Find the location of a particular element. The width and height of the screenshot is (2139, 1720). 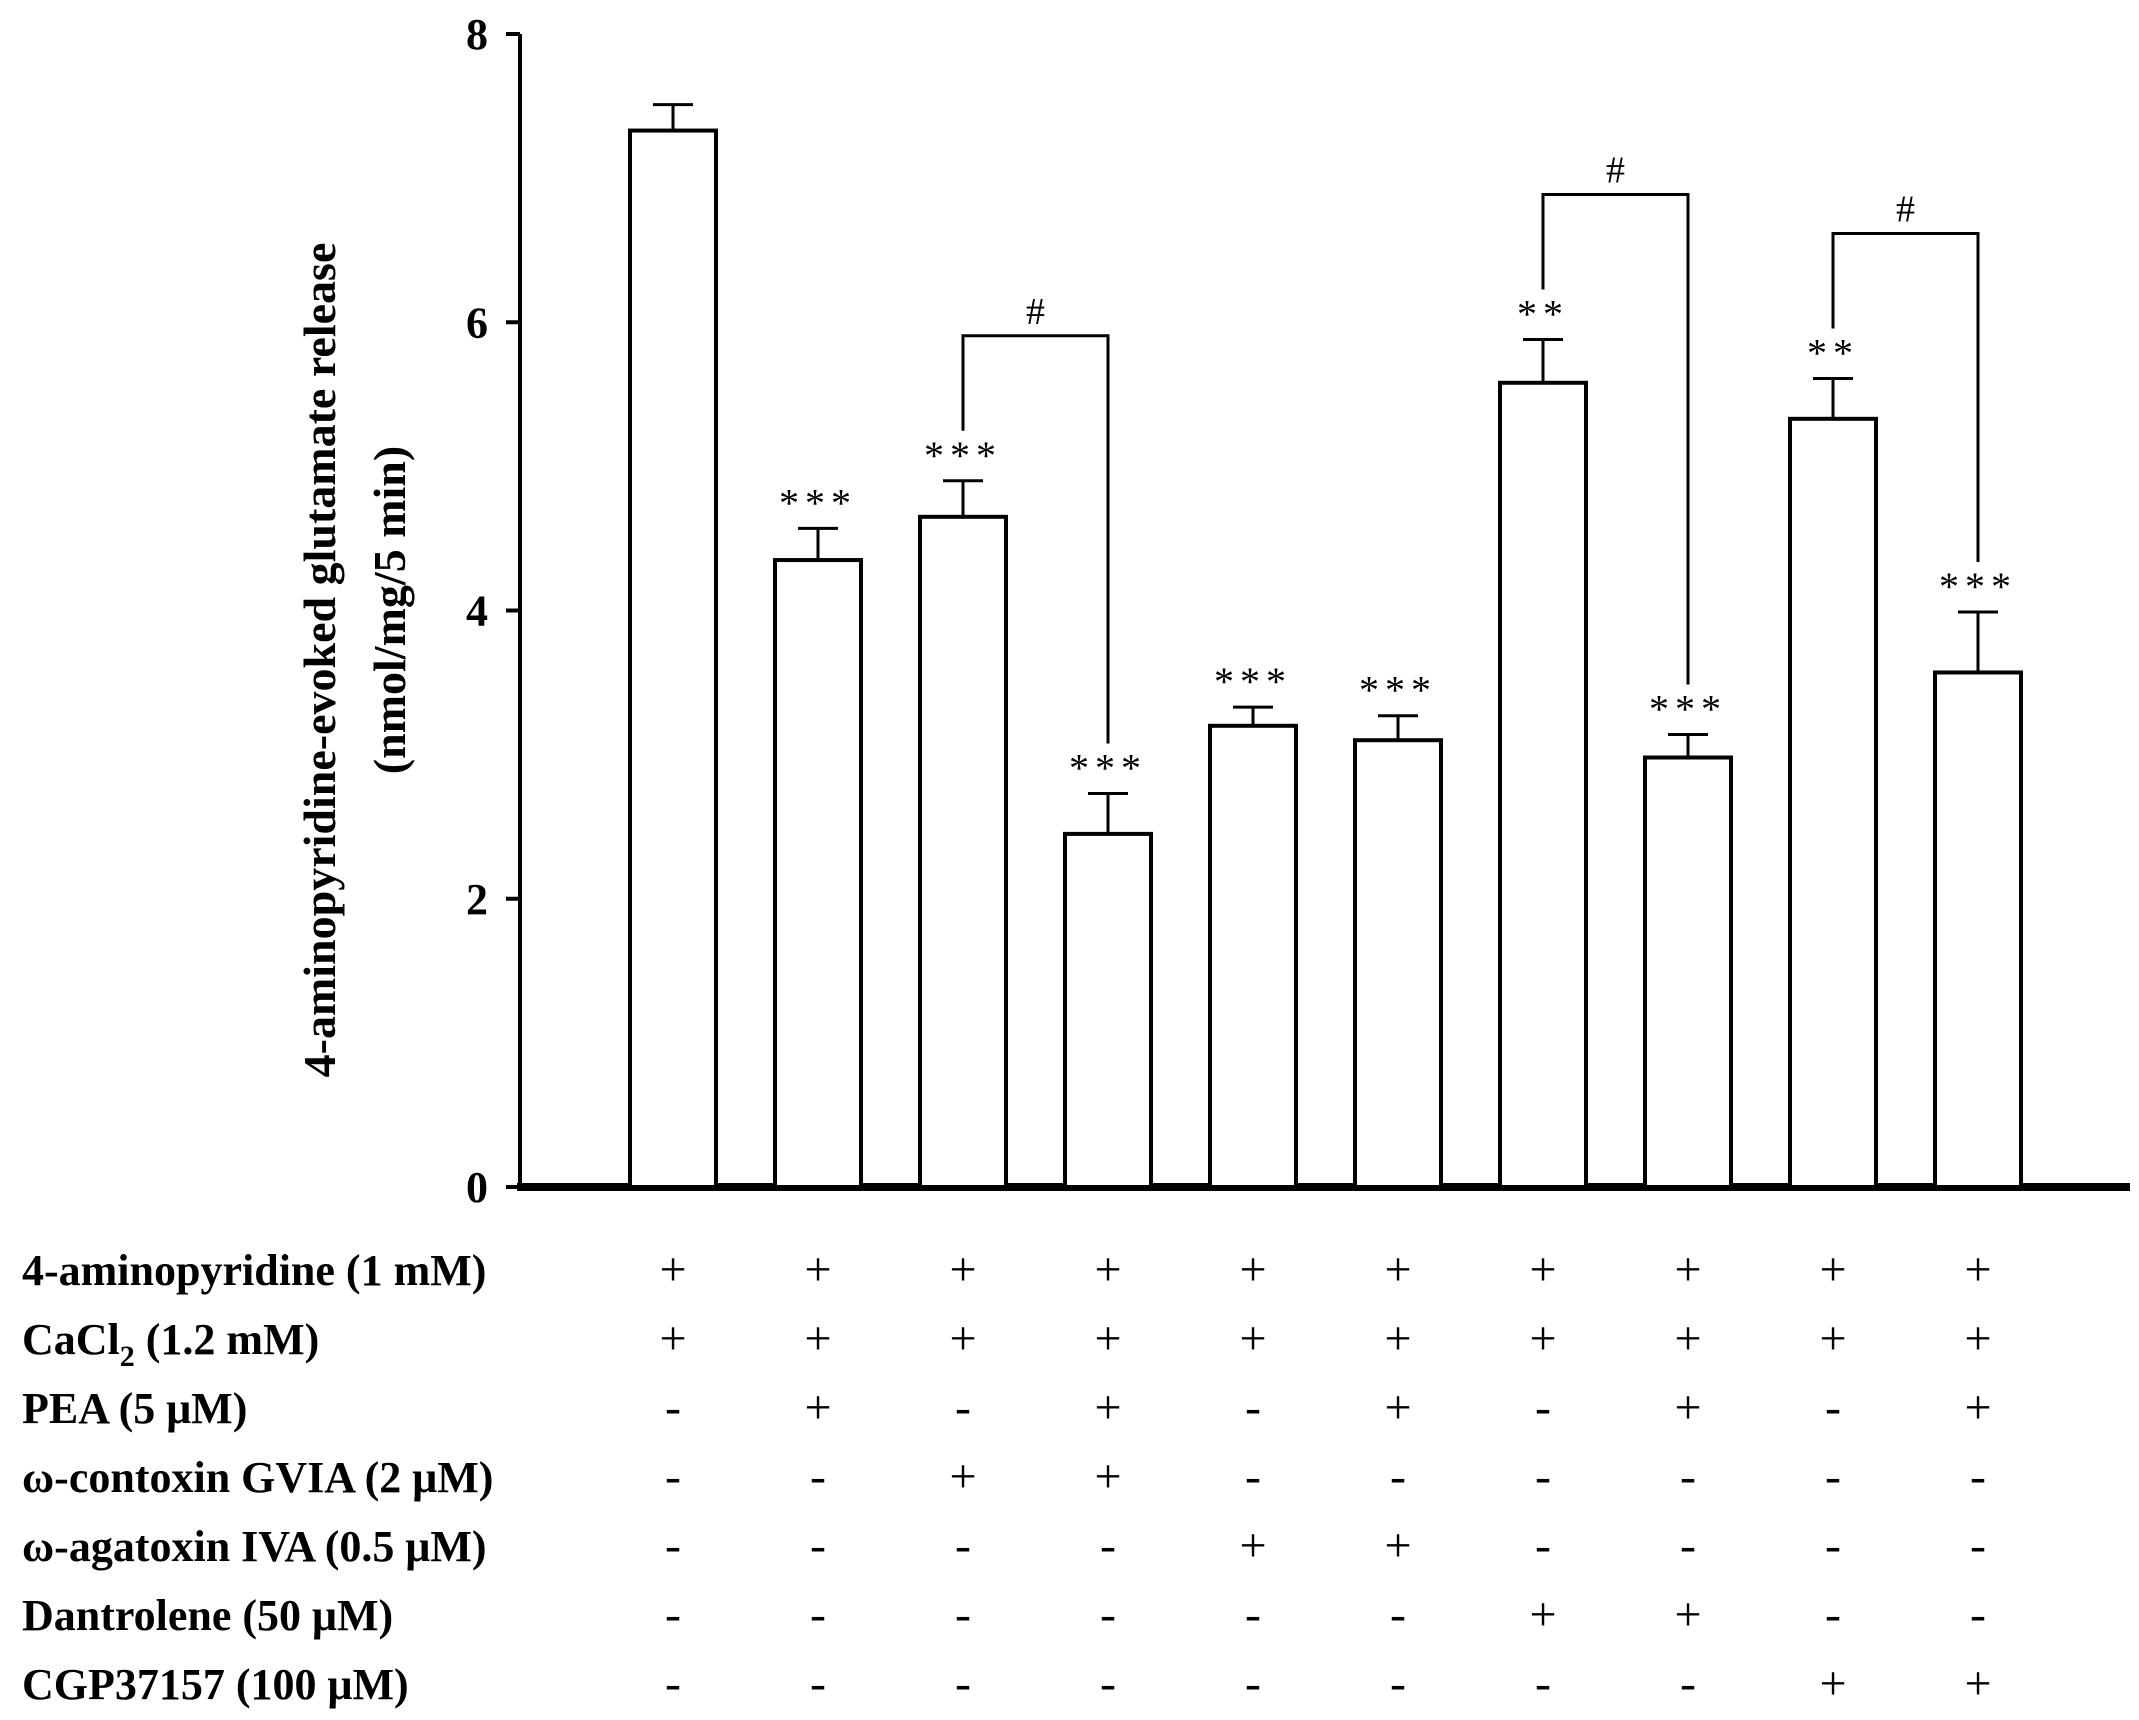

y-tick-label: 6 is located at coordinates (477, 322).